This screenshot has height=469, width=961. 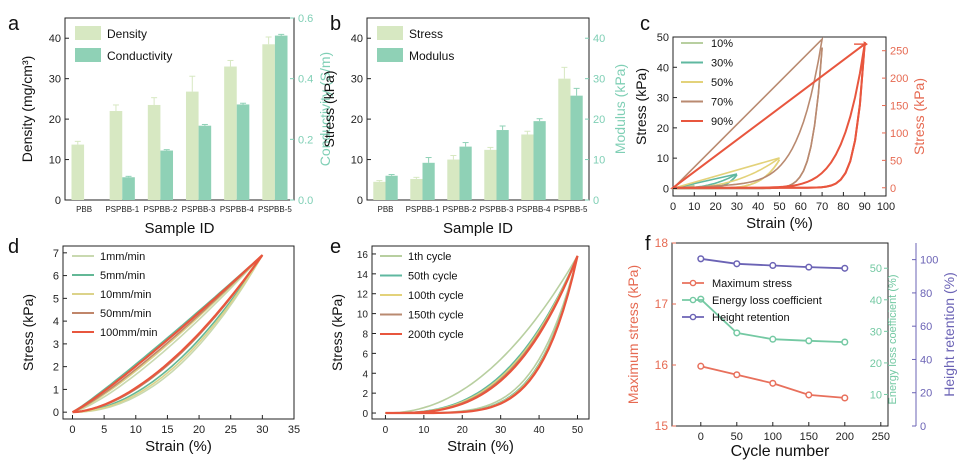 I want to click on panel-label-d: d, so click(x=13, y=247).